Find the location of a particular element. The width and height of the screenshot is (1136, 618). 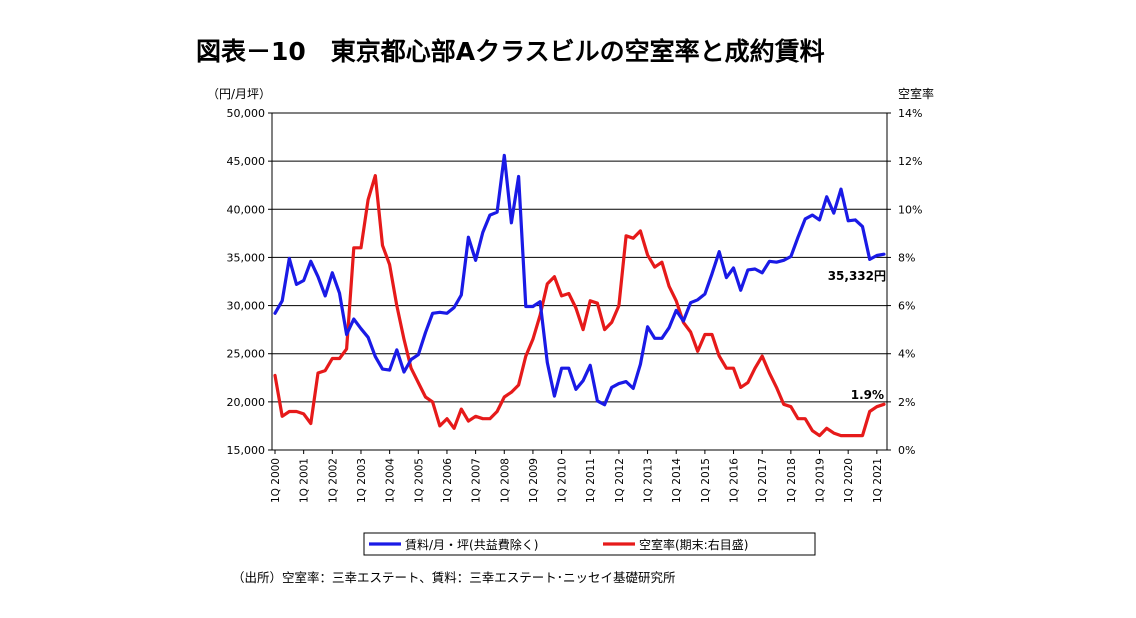

x-tick-label: 1Q 2002 is located at coordinates (333, 480).